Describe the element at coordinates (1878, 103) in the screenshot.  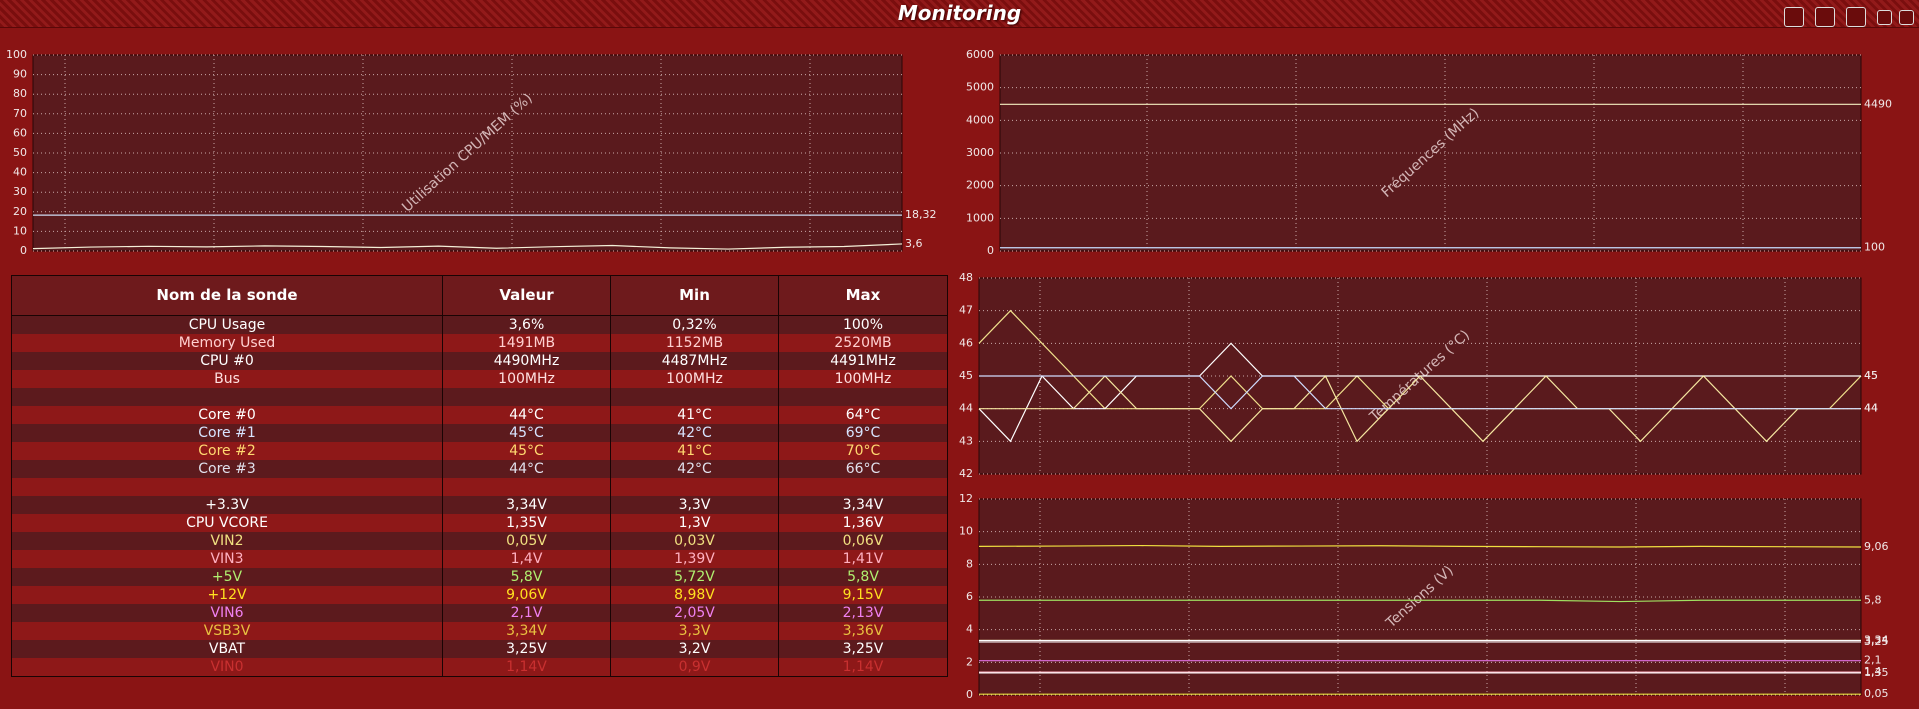
I see `end-value-label: 4490` at that location.